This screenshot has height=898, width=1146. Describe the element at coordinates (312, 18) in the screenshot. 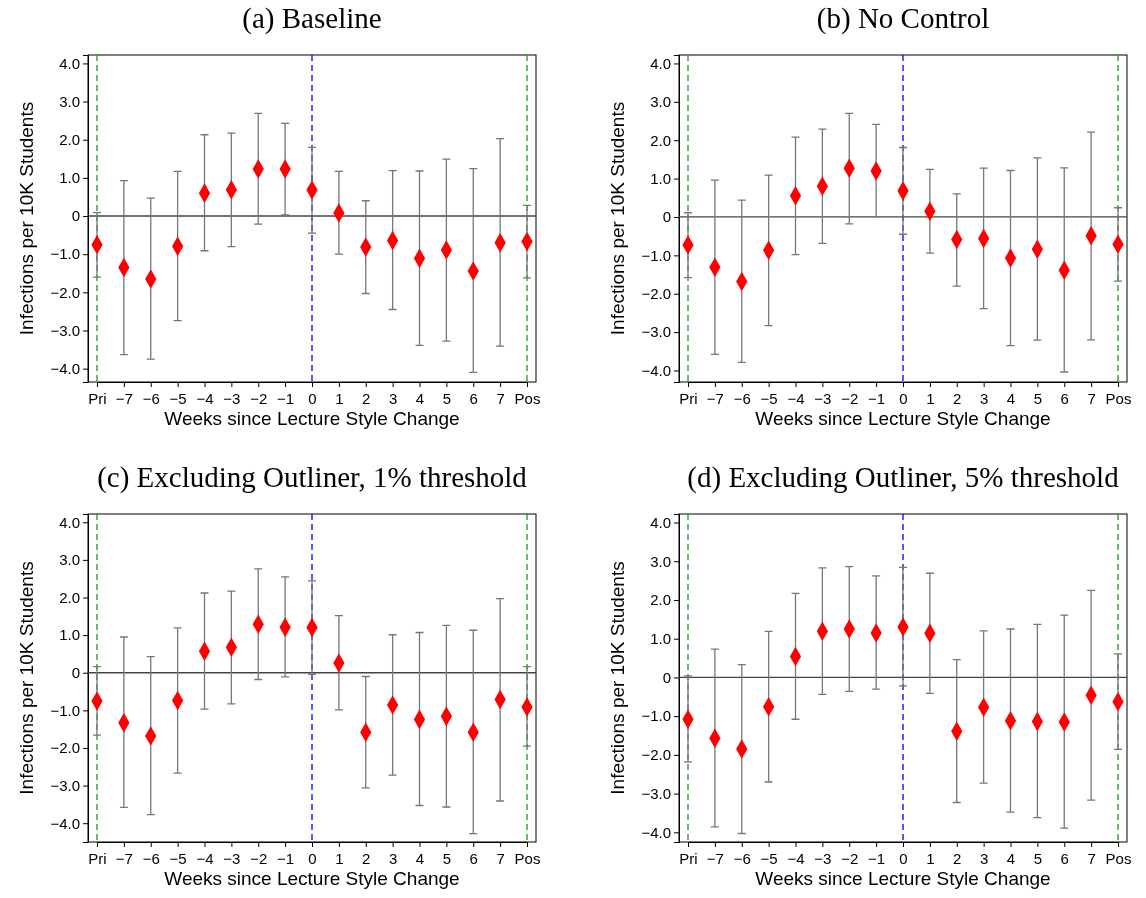

I see `chart-title: (a) Baseline` at that location.